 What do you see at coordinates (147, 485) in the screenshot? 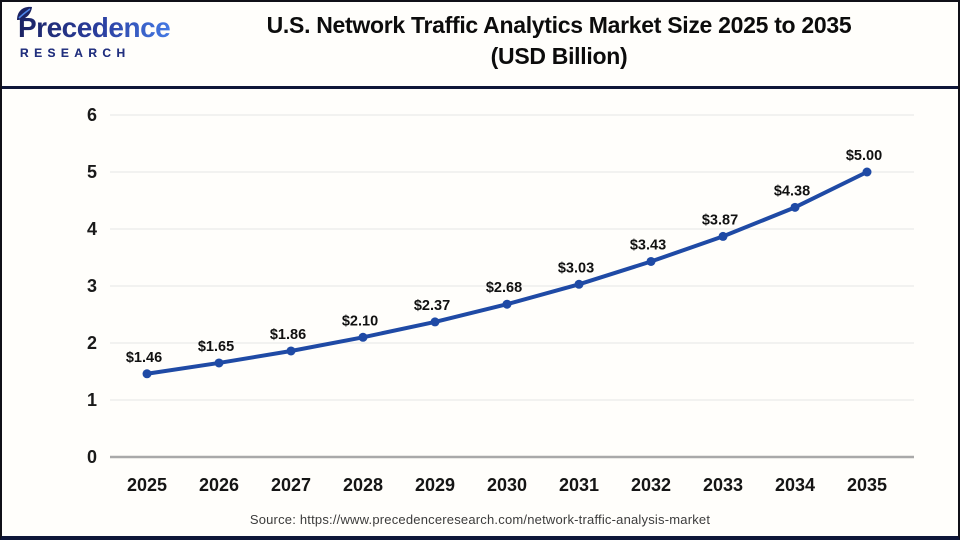
I see `x-tick-label: 2025` at bounding box center [147, 485].